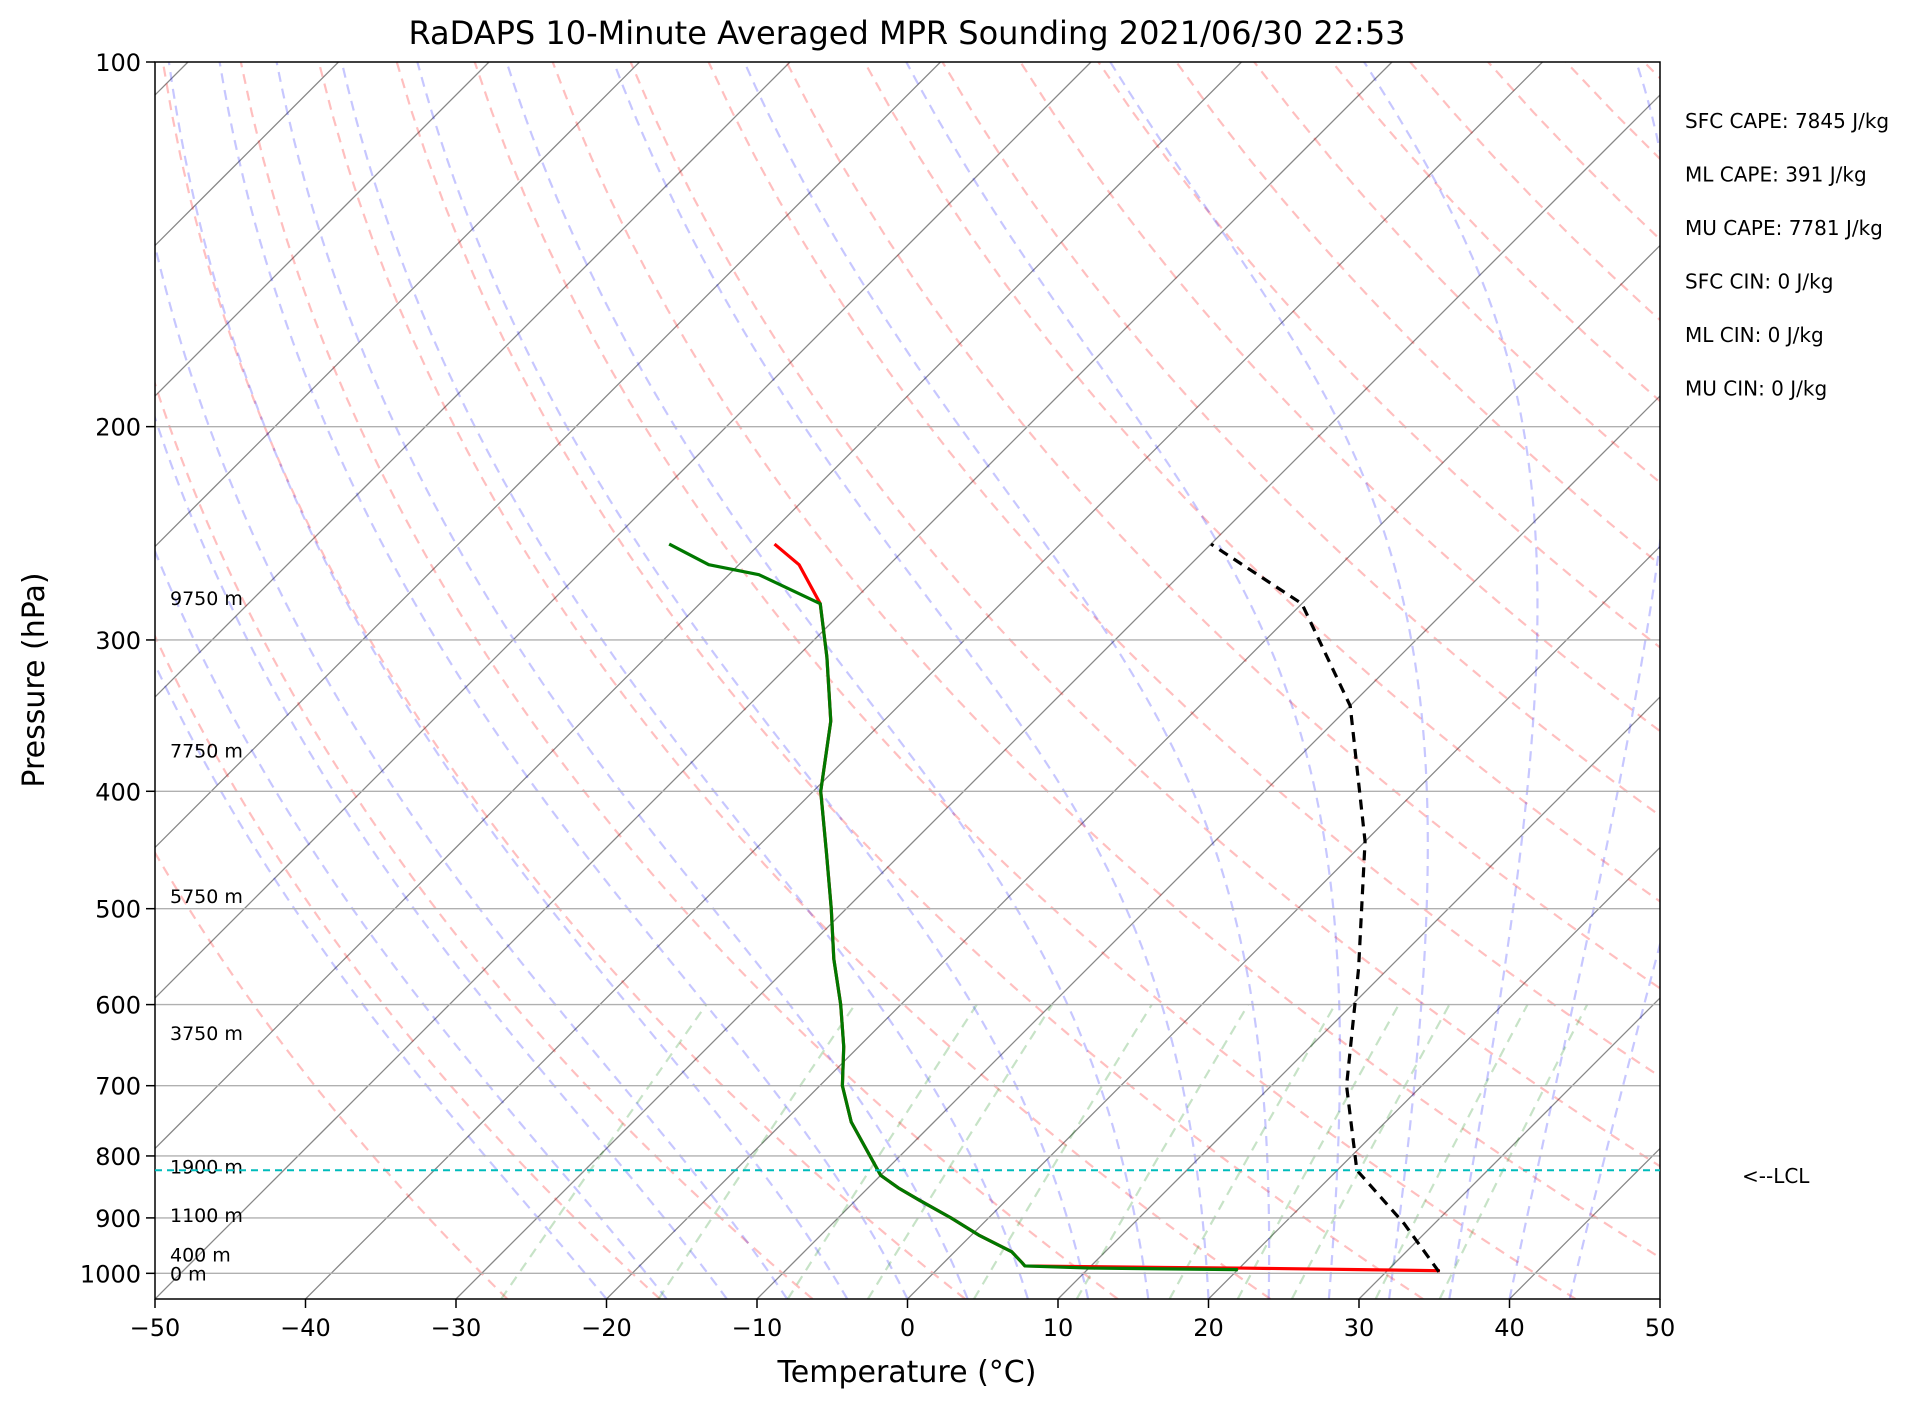 This screenshot has width=1925, height=1406. Describe the element at coordinates (907, 1328) in the screenshot. I see `x-tick-label: 0` at that location.